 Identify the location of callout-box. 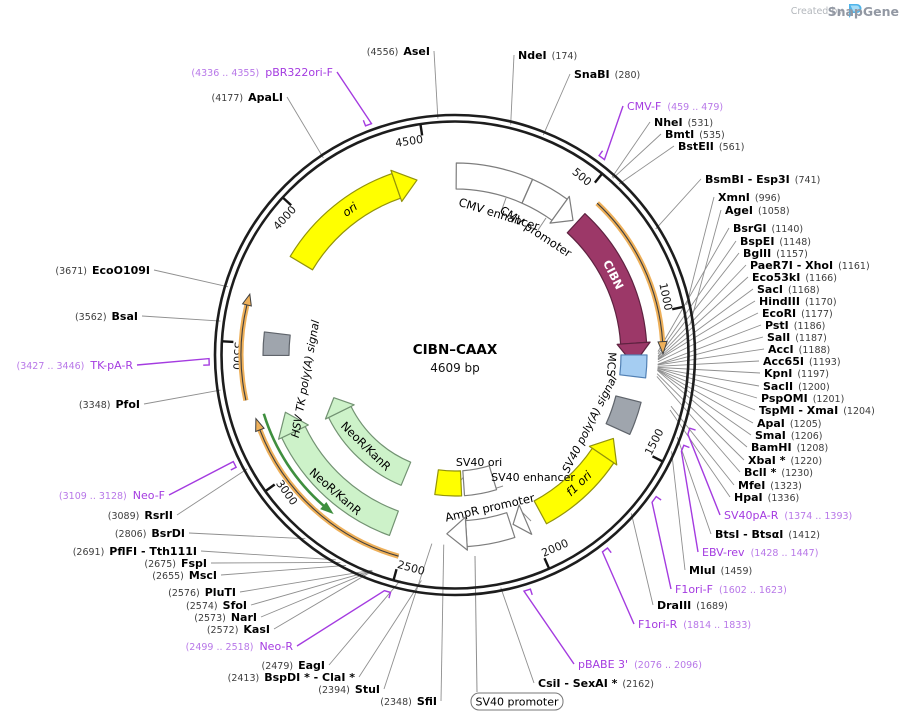
(517, 701).